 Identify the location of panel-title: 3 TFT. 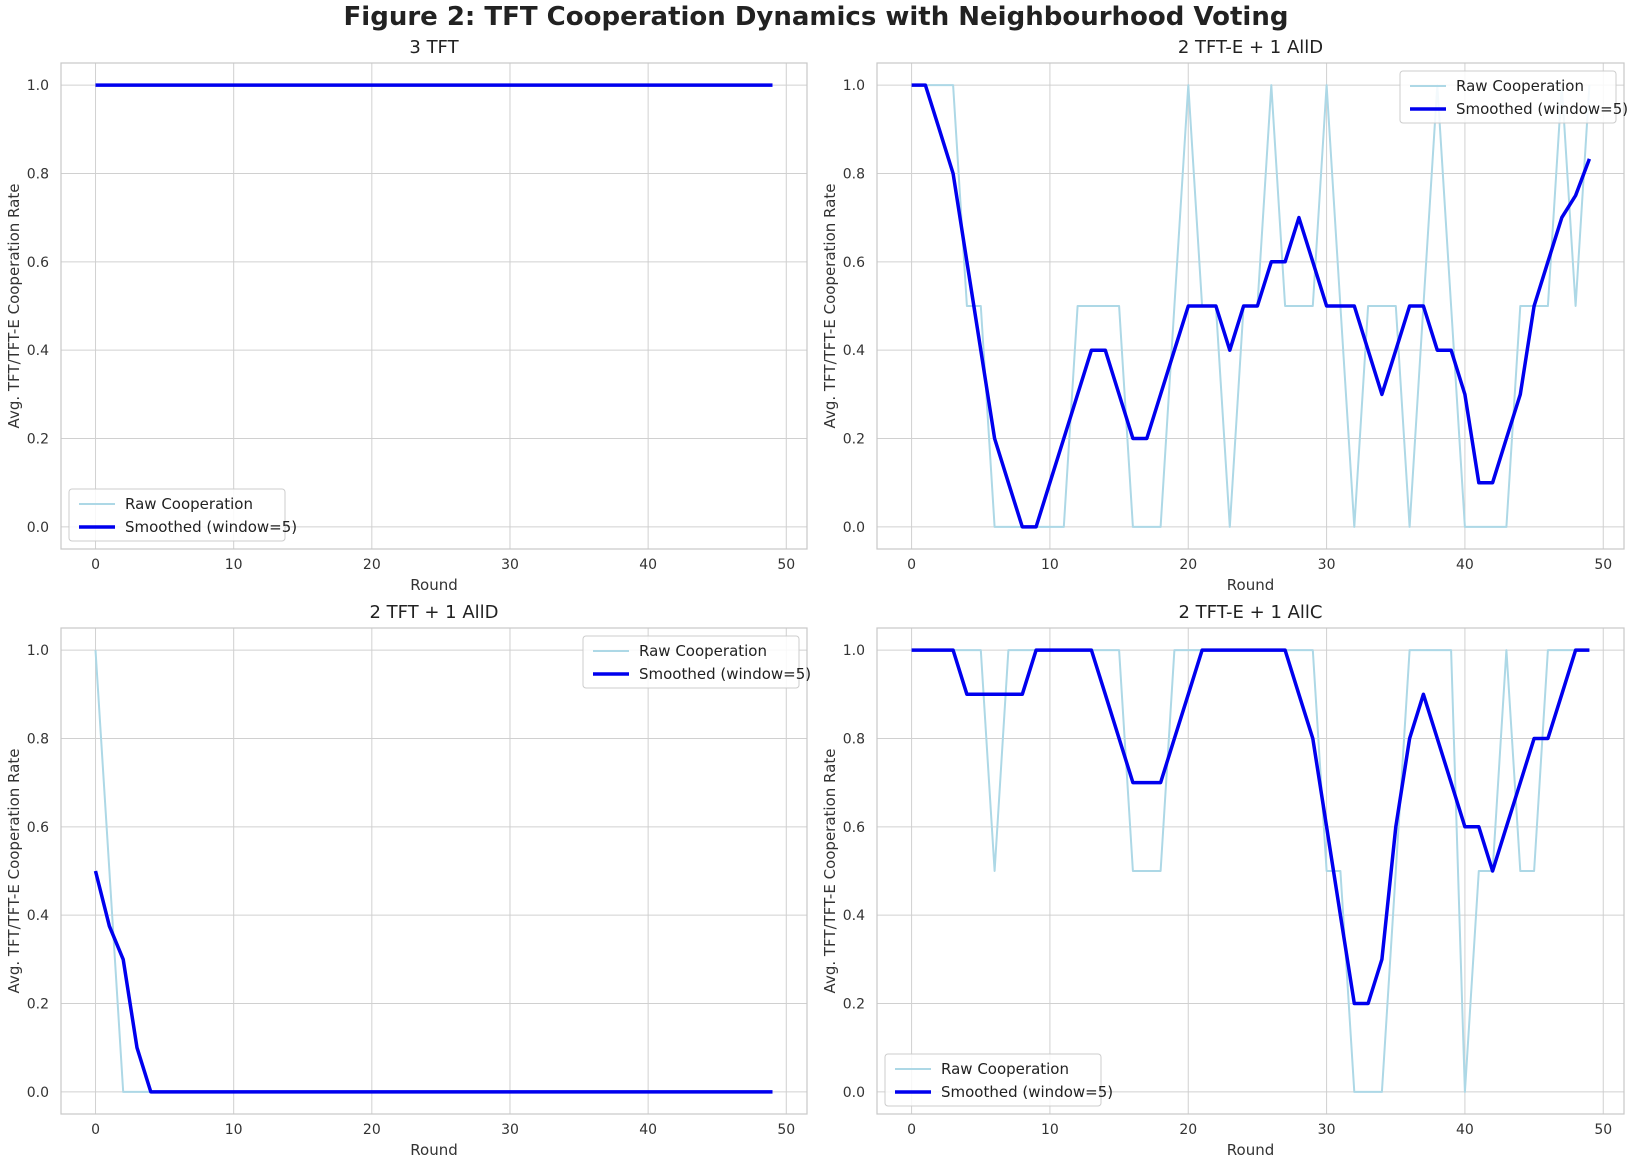
(434, 47).